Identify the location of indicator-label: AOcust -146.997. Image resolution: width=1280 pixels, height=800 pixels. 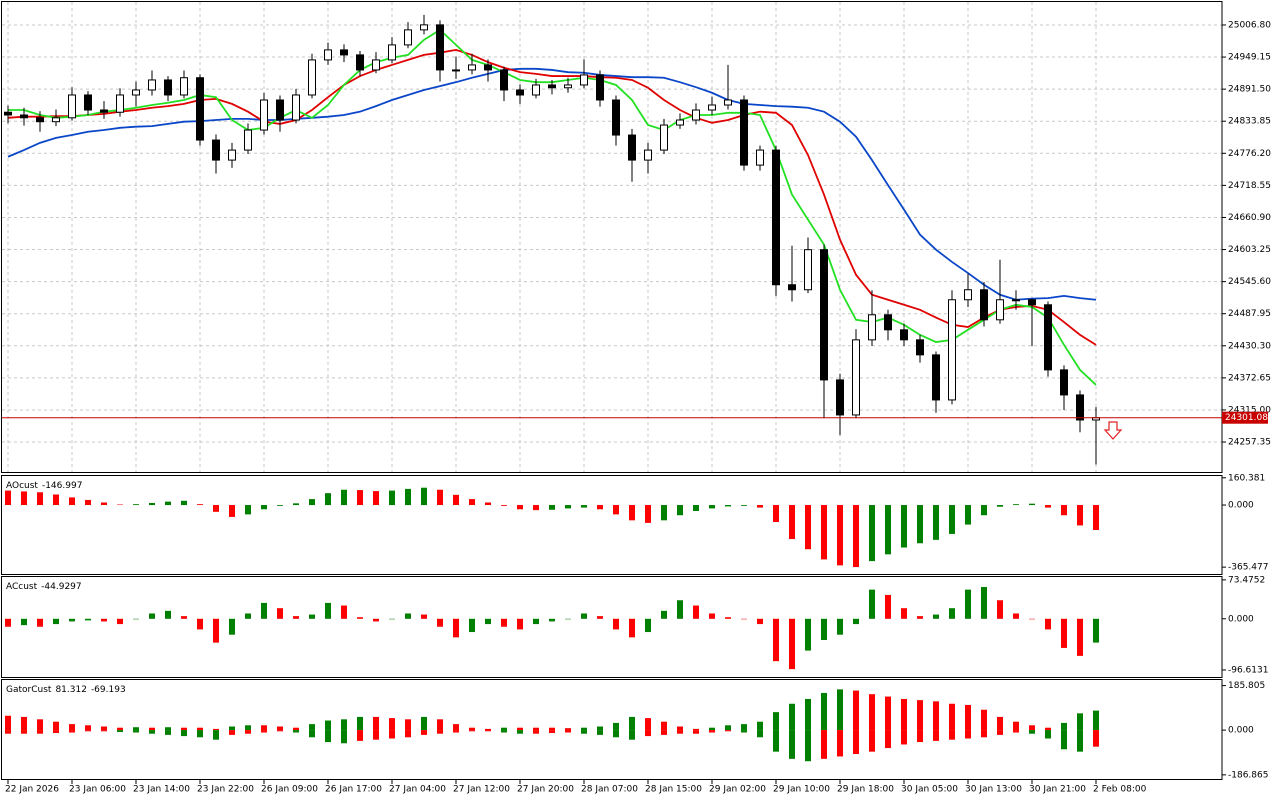
(44, 486).